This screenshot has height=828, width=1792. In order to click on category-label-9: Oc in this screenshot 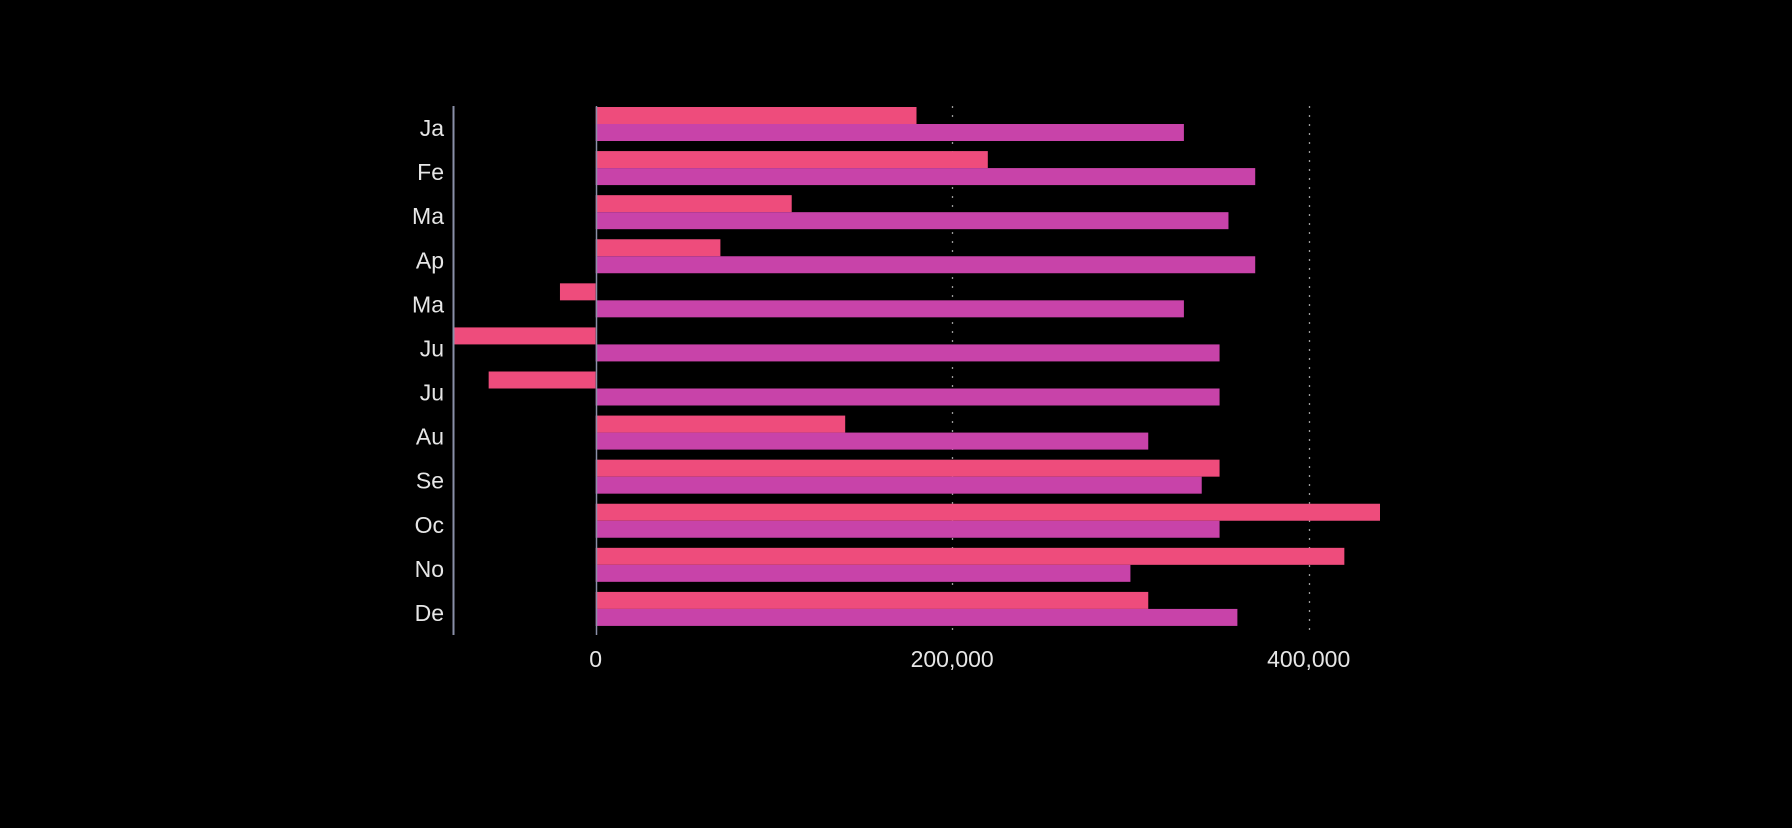, I will do `click(429, 525)`.